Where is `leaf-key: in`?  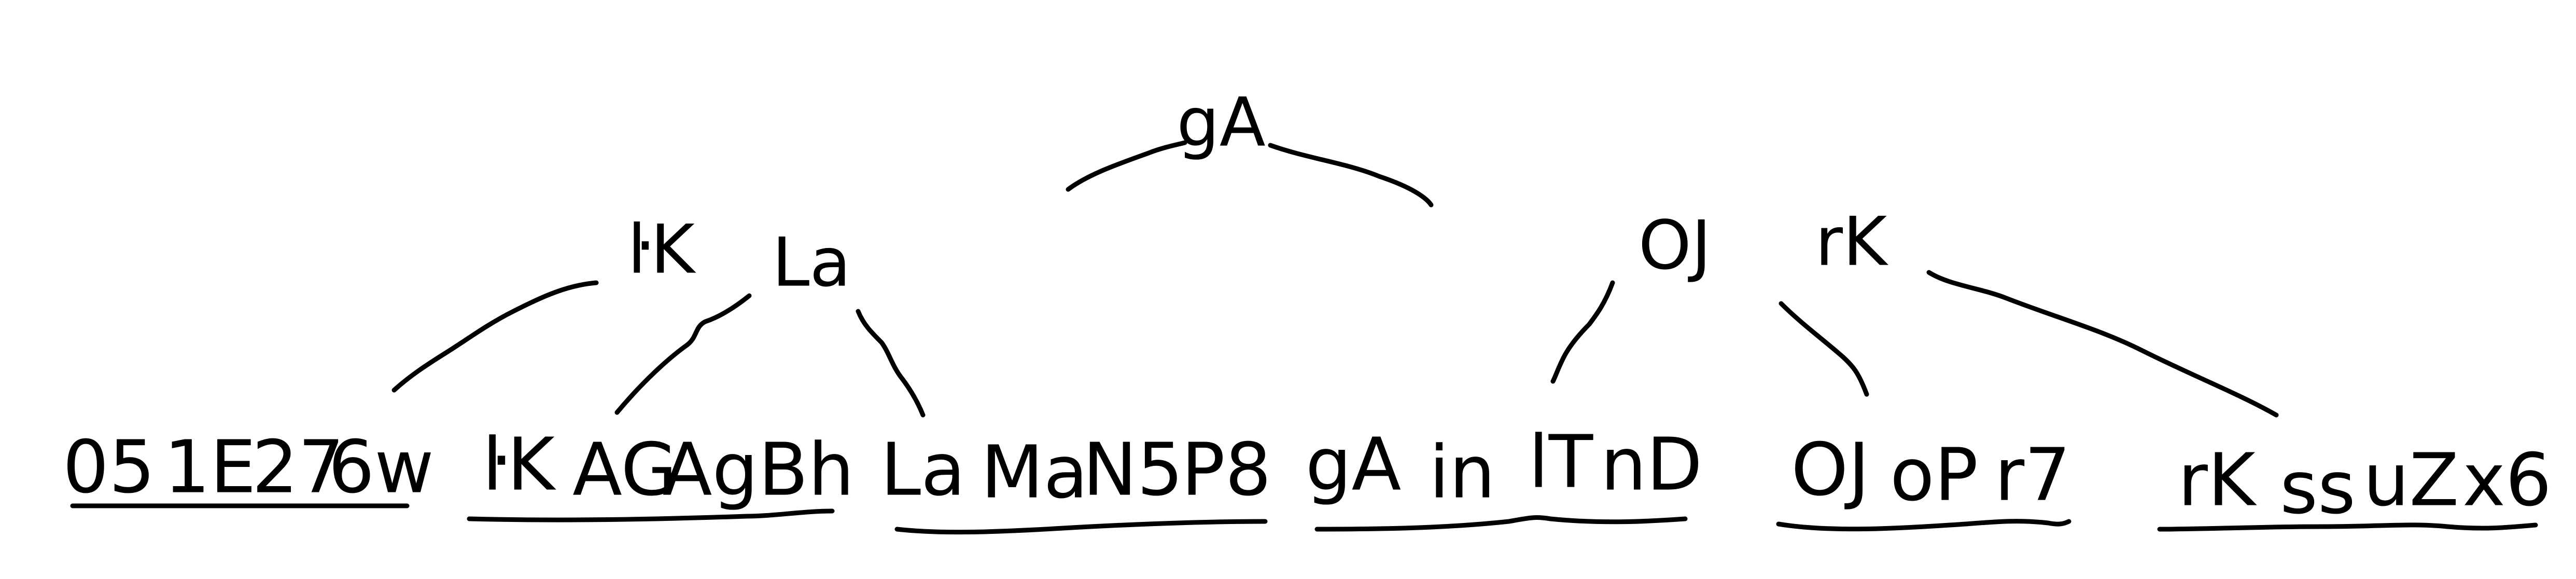 leaf-key: in is located at coordinates (1462, 473).